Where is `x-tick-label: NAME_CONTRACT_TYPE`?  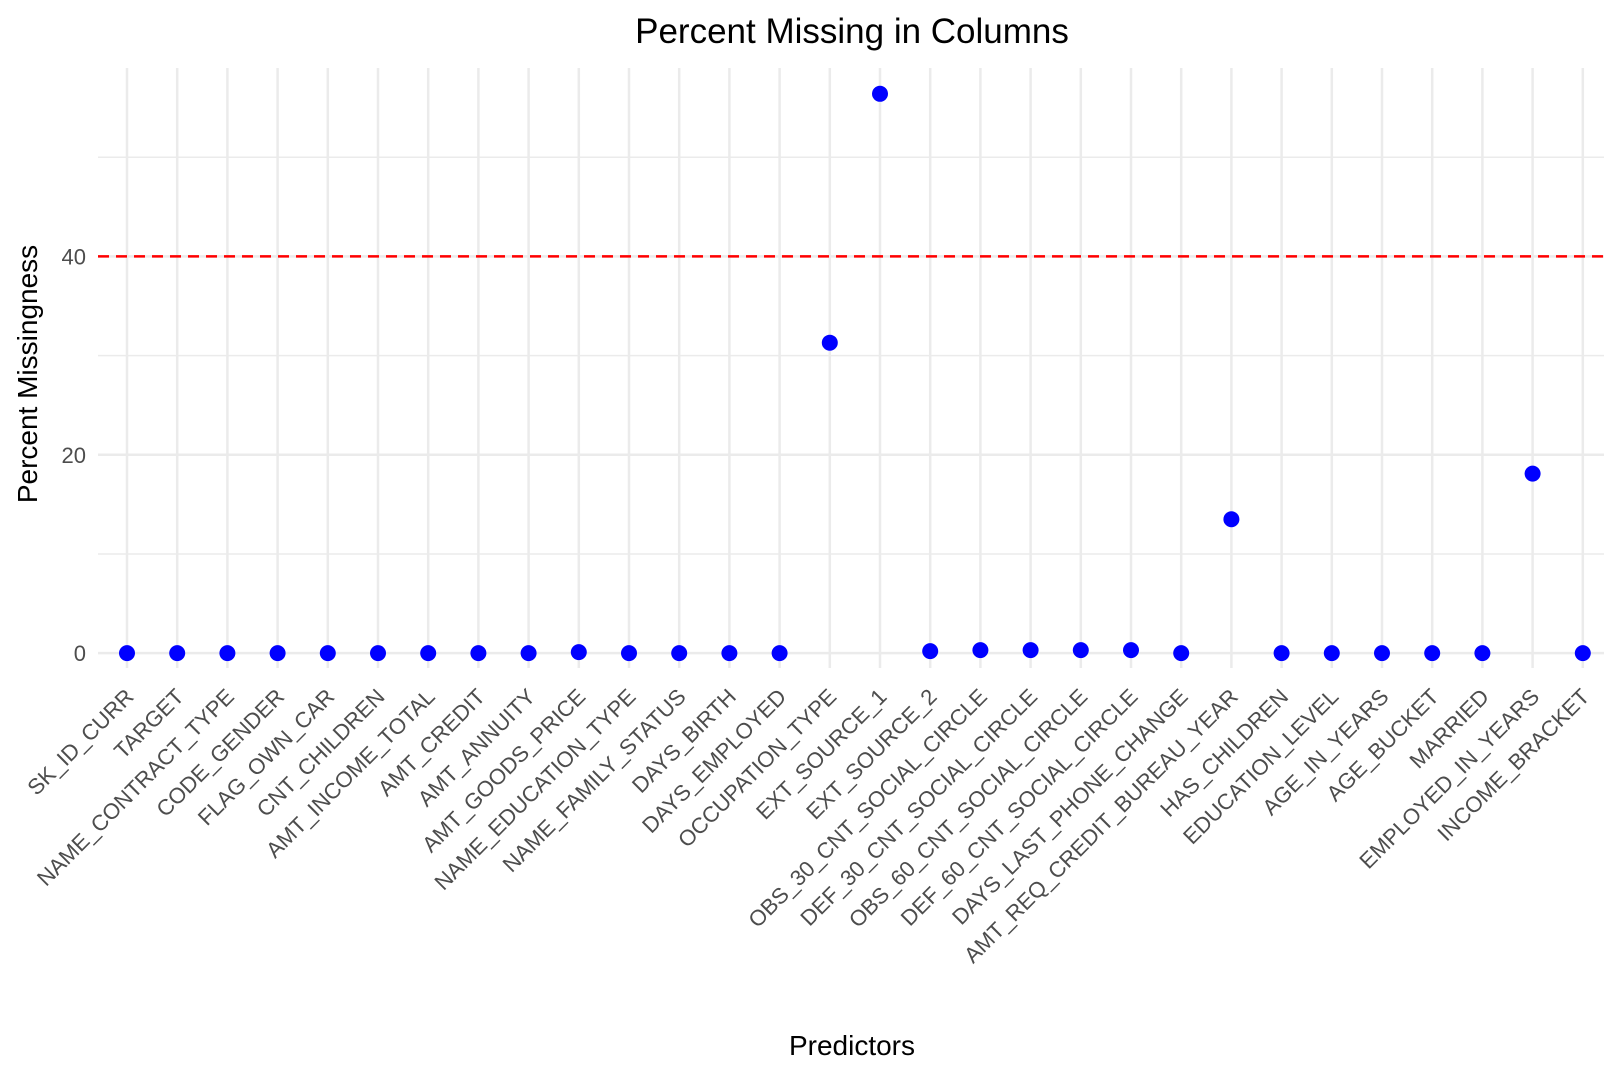
x-tick-label: NAME_CONTRACT_TYPE is located at coordinates (135, 787).